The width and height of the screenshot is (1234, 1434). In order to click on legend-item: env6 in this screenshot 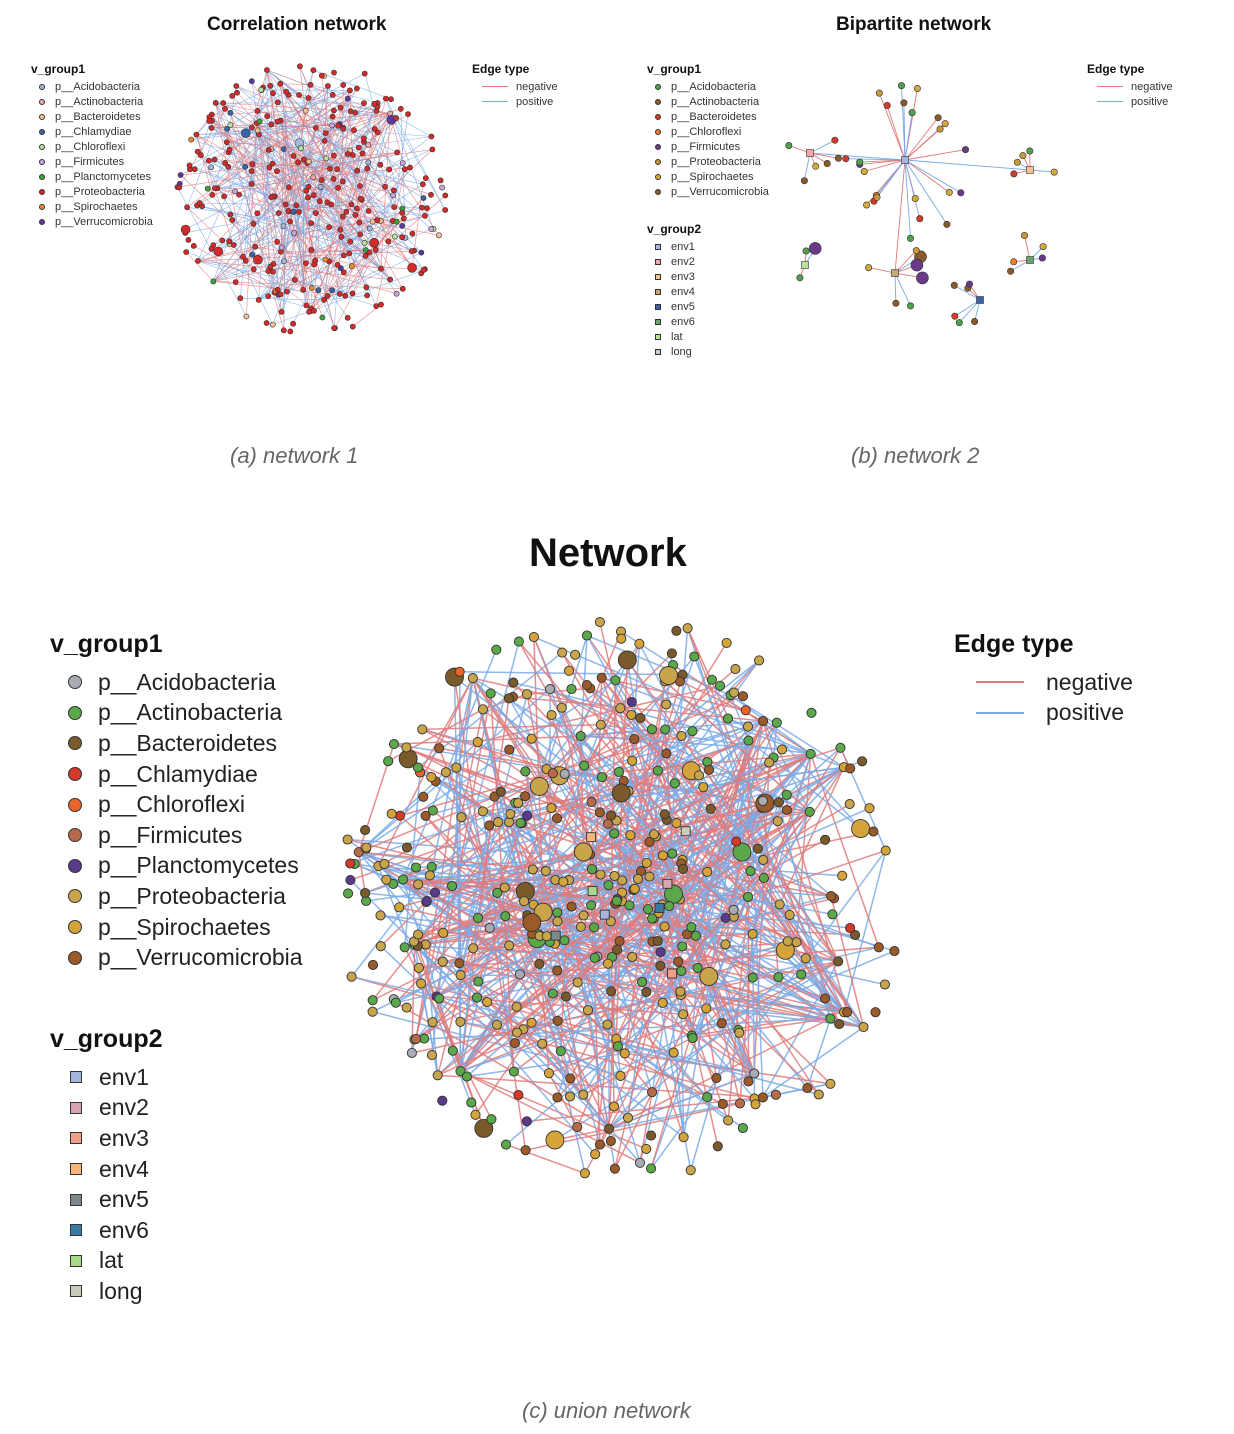, I will do `click(106, 1230)`.